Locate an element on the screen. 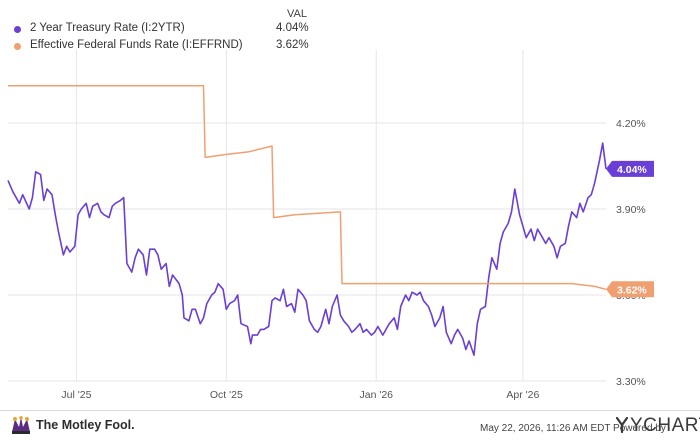 The width and height of the screenshot is (700, 443). motley-fool-wordmark: The Motley Fool. is located at coordinates (85, 425).